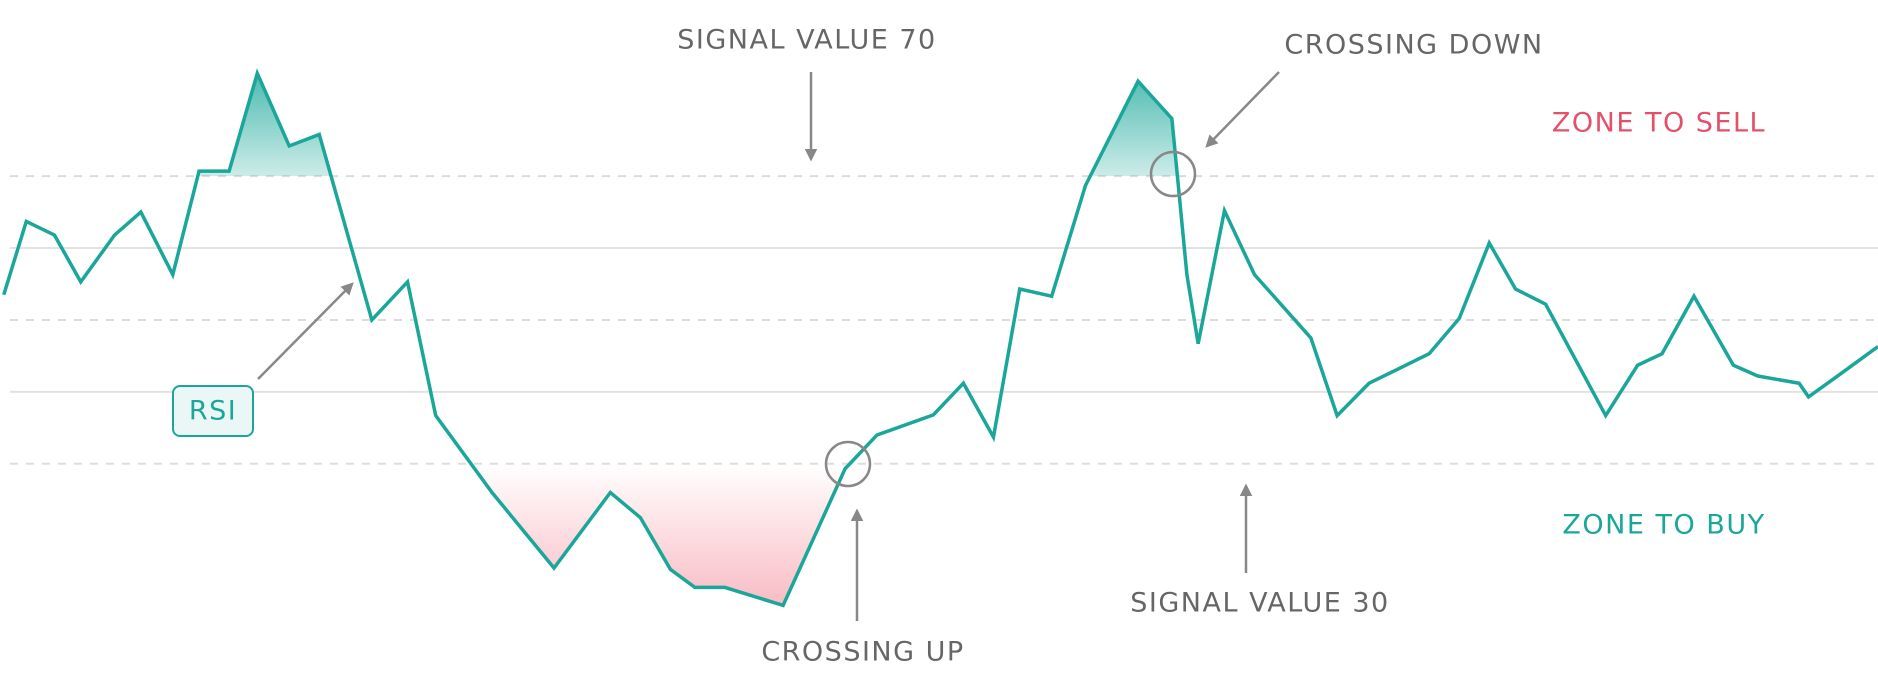 The width and height of the screenshot is (1878, 678). Describe the element at coordinates (660, 534) in the screenshot. I see `oversold-fill` at that location.